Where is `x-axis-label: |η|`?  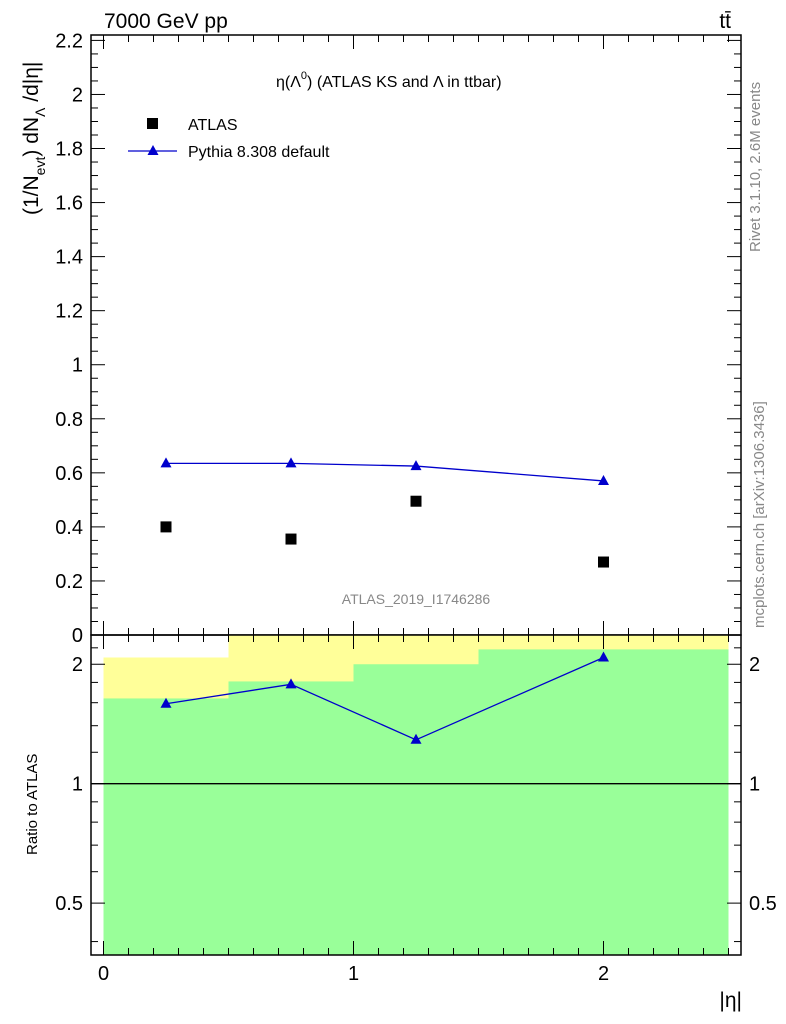
x-axis-label: |η| is located at coordinates (730, 1000).